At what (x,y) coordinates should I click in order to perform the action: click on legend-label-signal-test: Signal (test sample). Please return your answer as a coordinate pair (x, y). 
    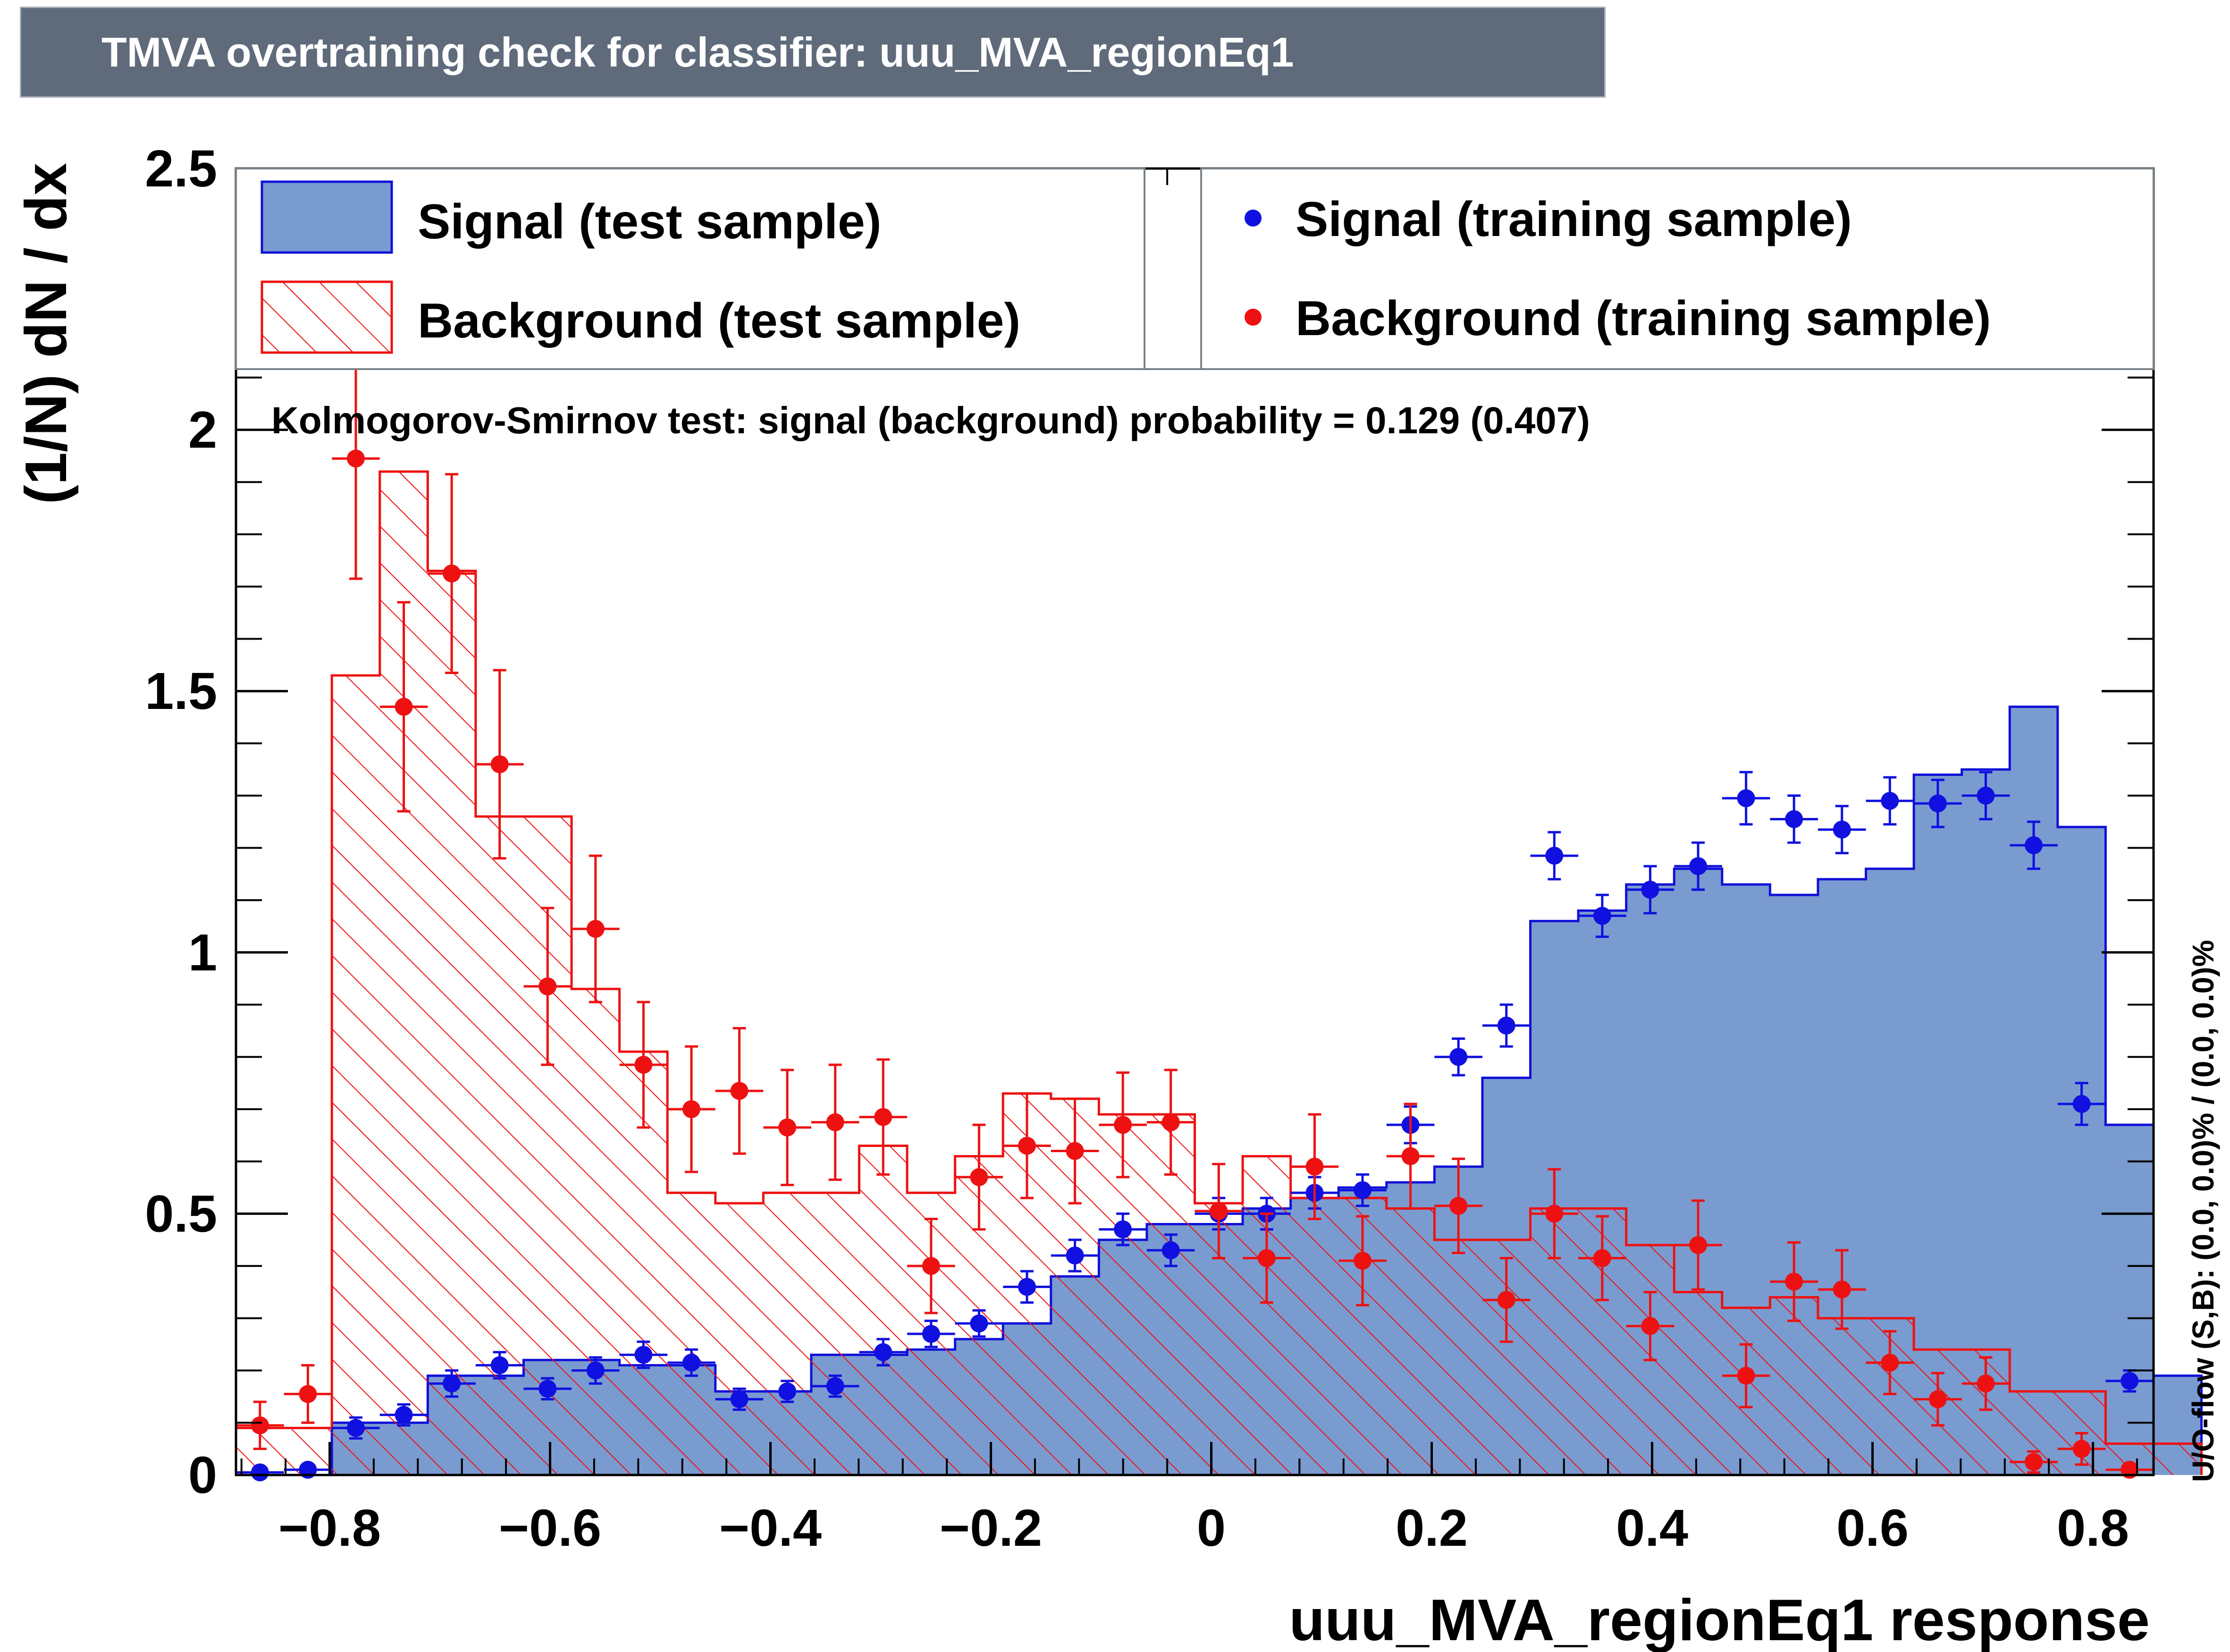
    Looking at the image, I should click on (649, 221).